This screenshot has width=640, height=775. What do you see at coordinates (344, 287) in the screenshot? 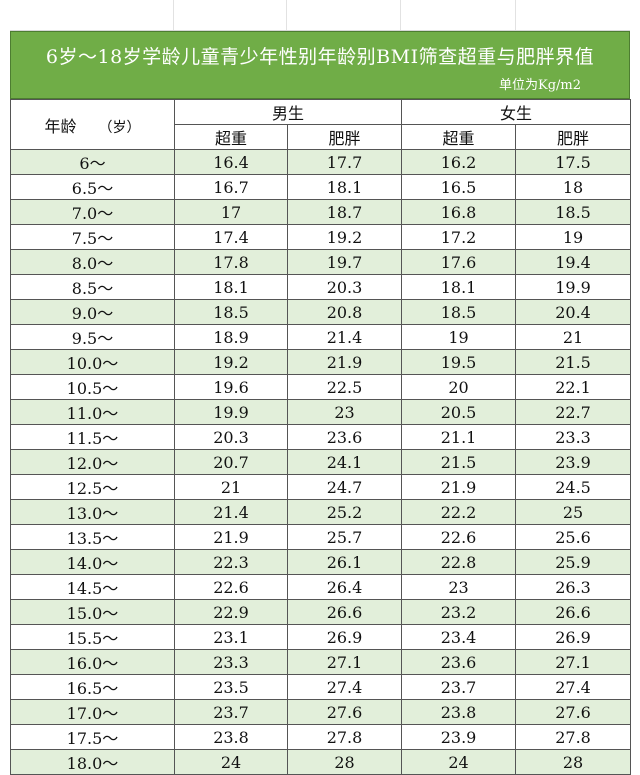
I see `male-obese-cell: 20.3` at bounding box center [344, 287].